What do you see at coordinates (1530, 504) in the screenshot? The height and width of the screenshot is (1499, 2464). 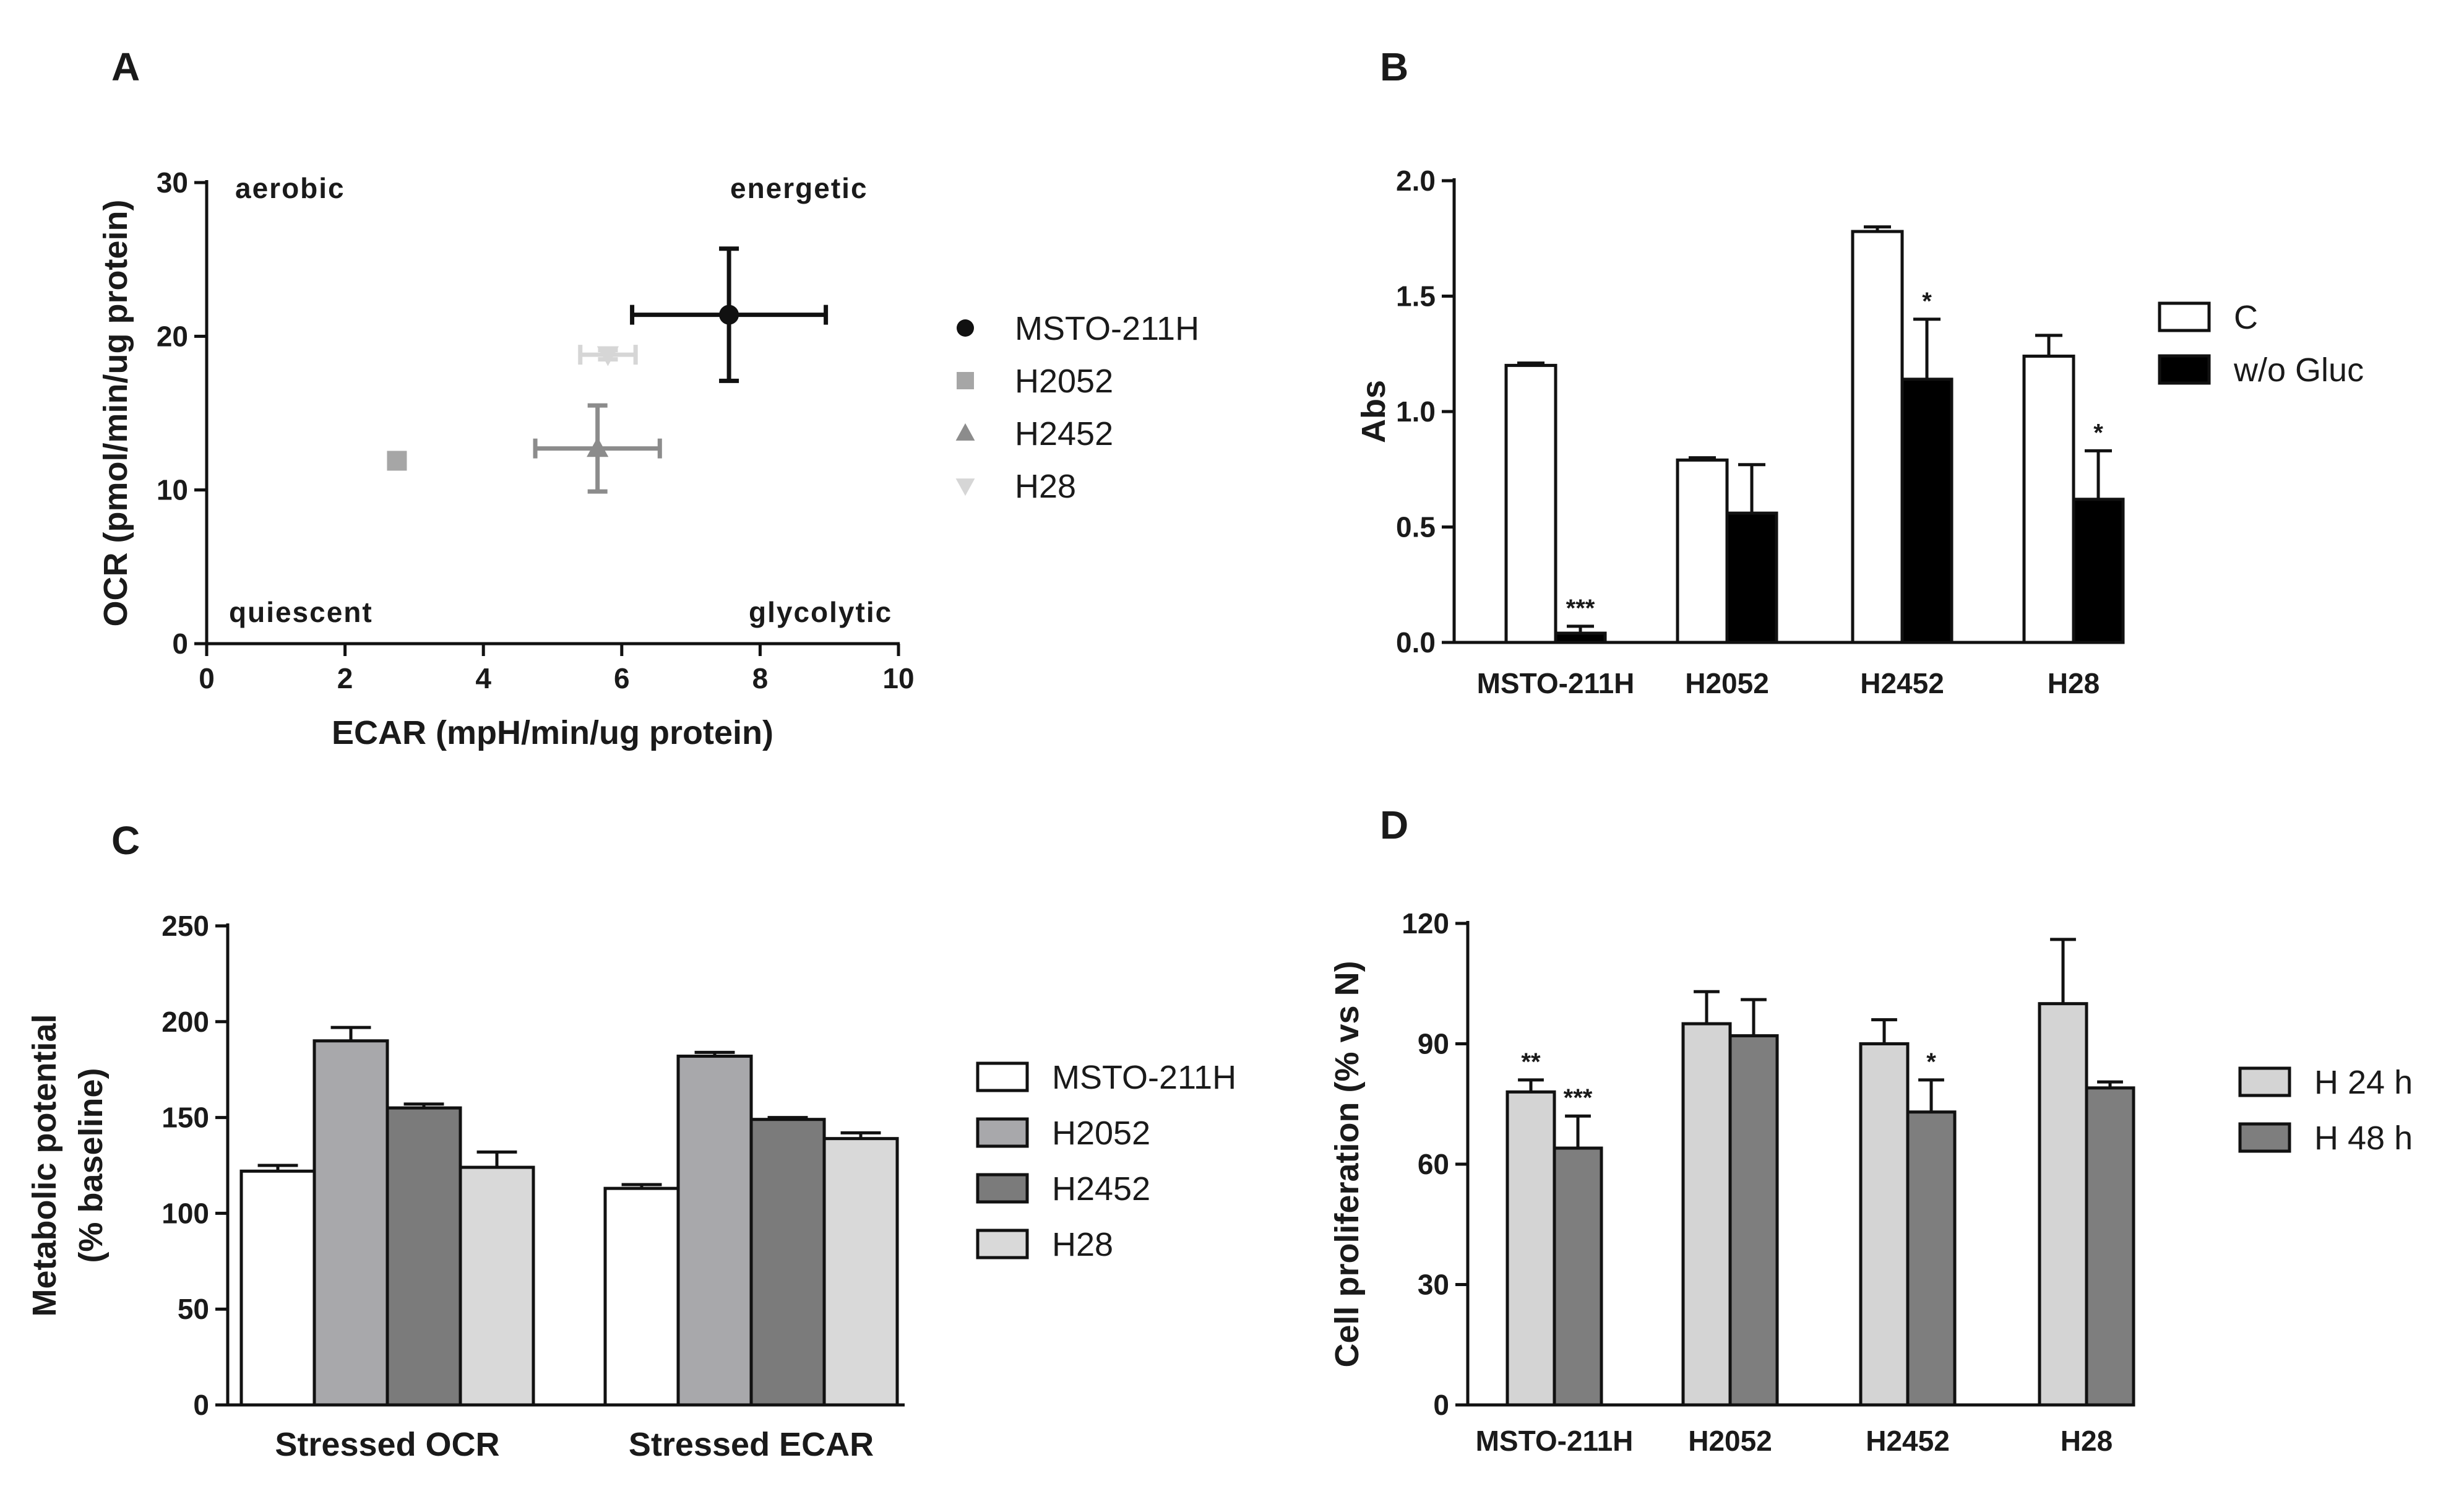 I see `bar-c-msto-211h` at bounding box center [1530, 504].